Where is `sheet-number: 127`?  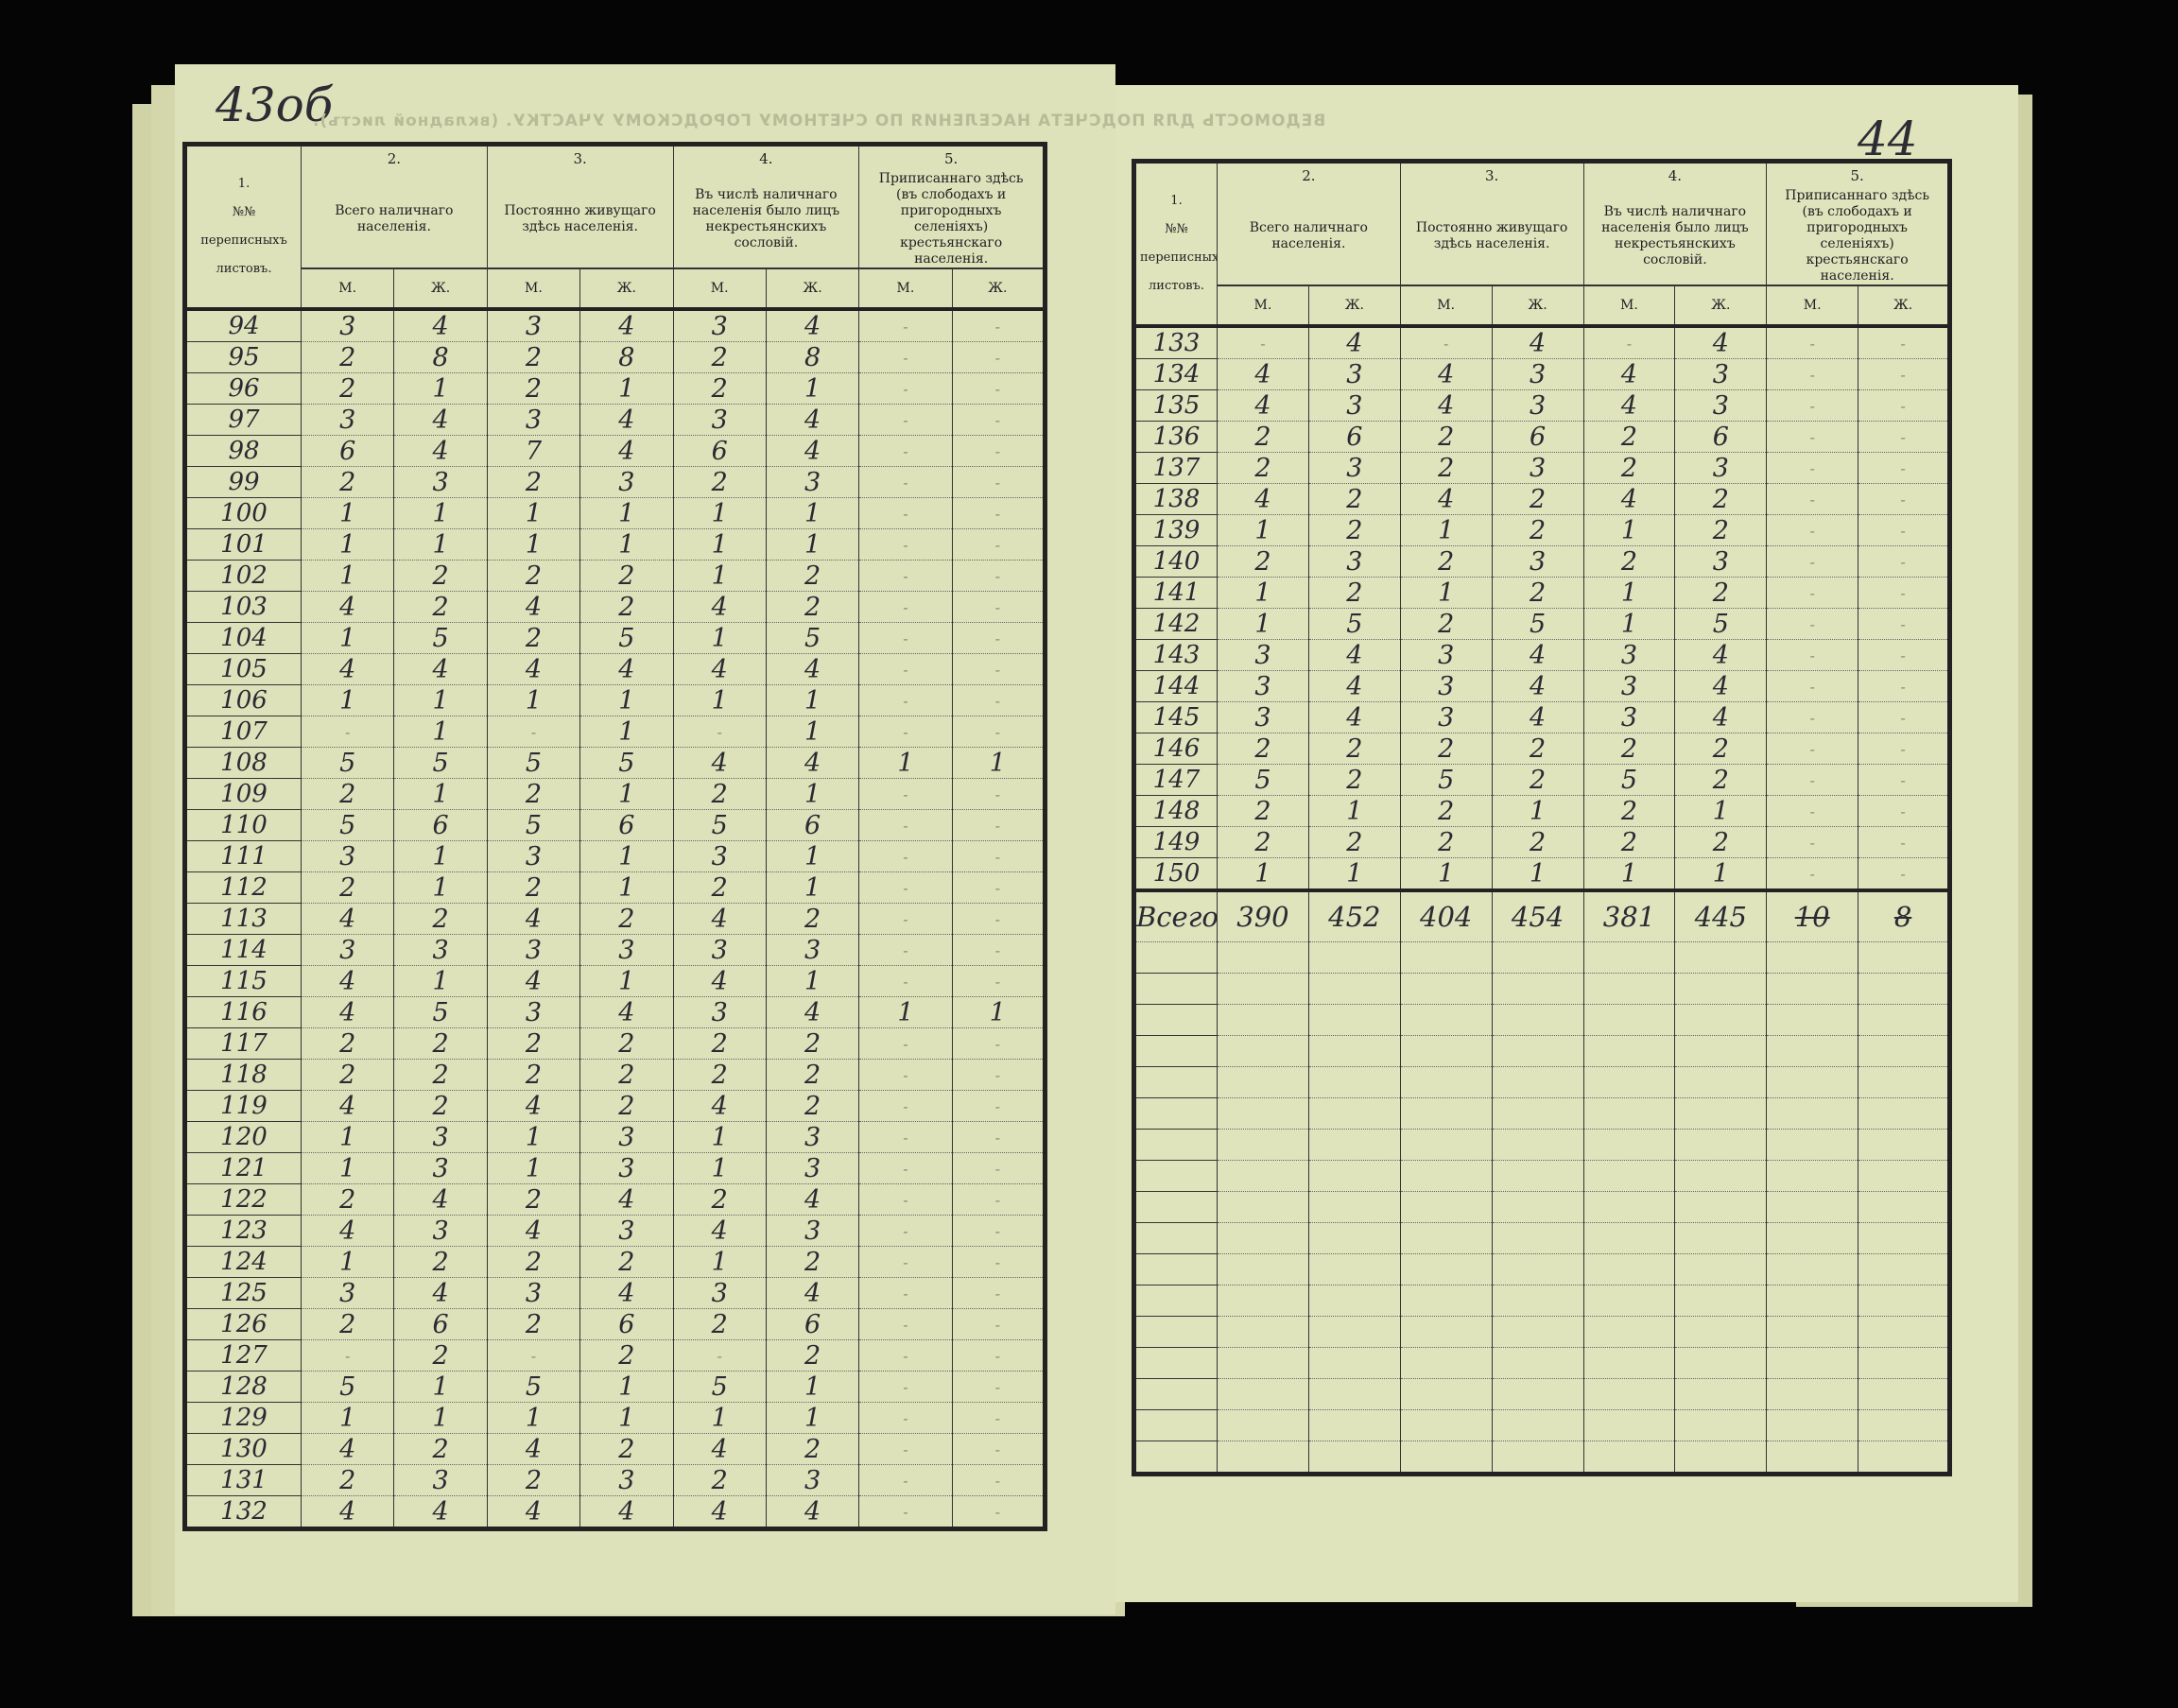
sheet-number: 127 is located at coordinates (243, 1355).